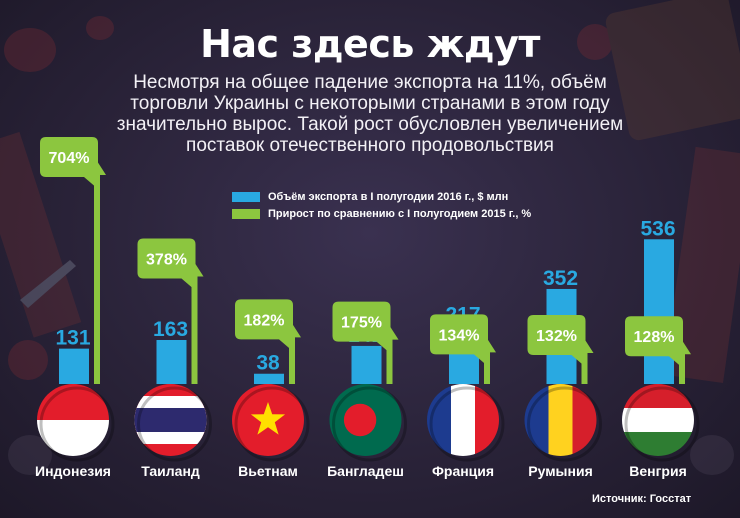  What do you see at coordinates (360, 420) in the screenshot?
I see `flag-disc` at bounding box center [360, 420].